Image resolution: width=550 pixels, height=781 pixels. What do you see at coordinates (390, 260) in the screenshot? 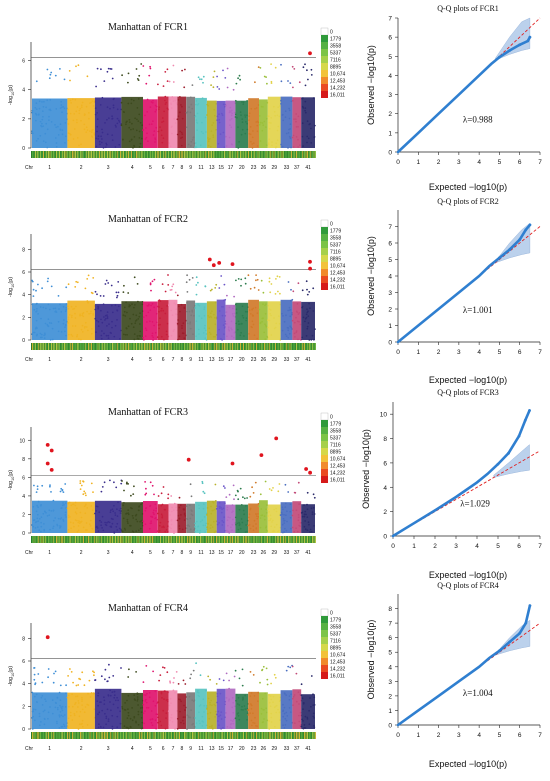
I see `qq-y-tick-label: 5` at bounding box center [390, 260].